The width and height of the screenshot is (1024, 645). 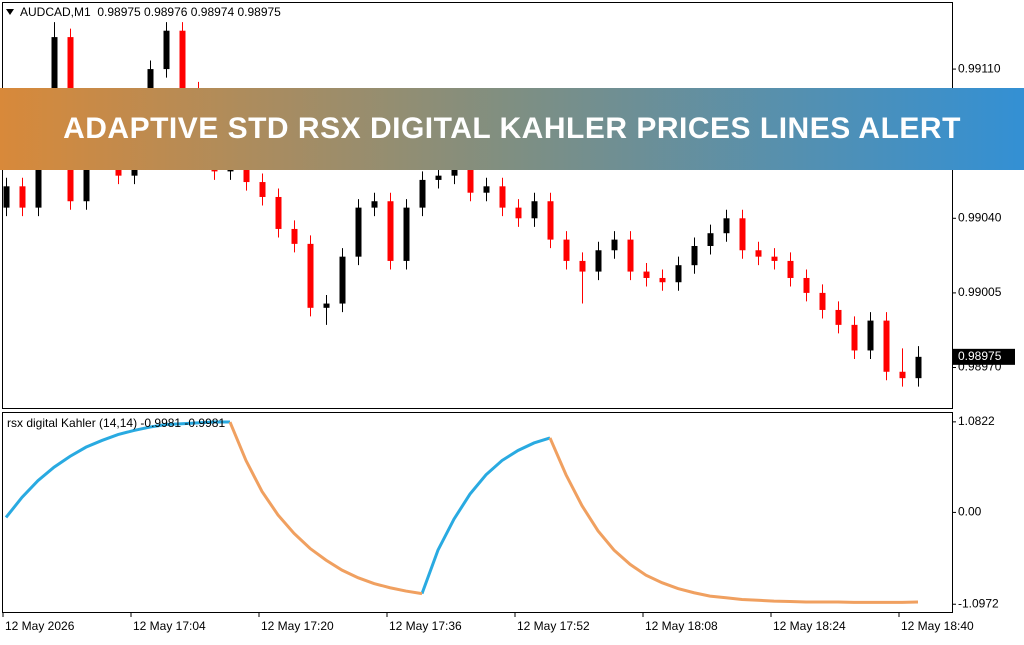 I want to click on y-tick-label: 0.99040, so click(x=980, y=217).